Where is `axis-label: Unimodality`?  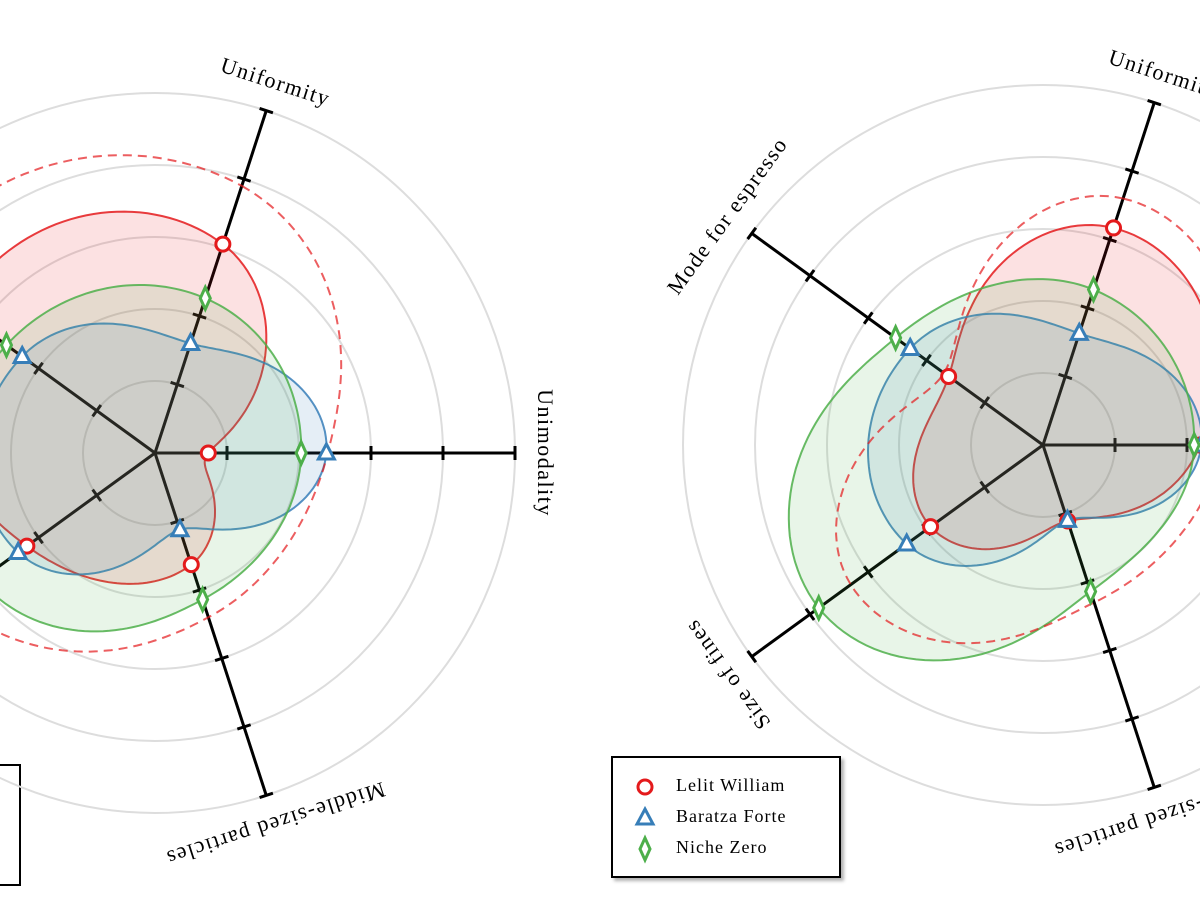
axis-label: Unimodality is located at coordinates (545, 453).